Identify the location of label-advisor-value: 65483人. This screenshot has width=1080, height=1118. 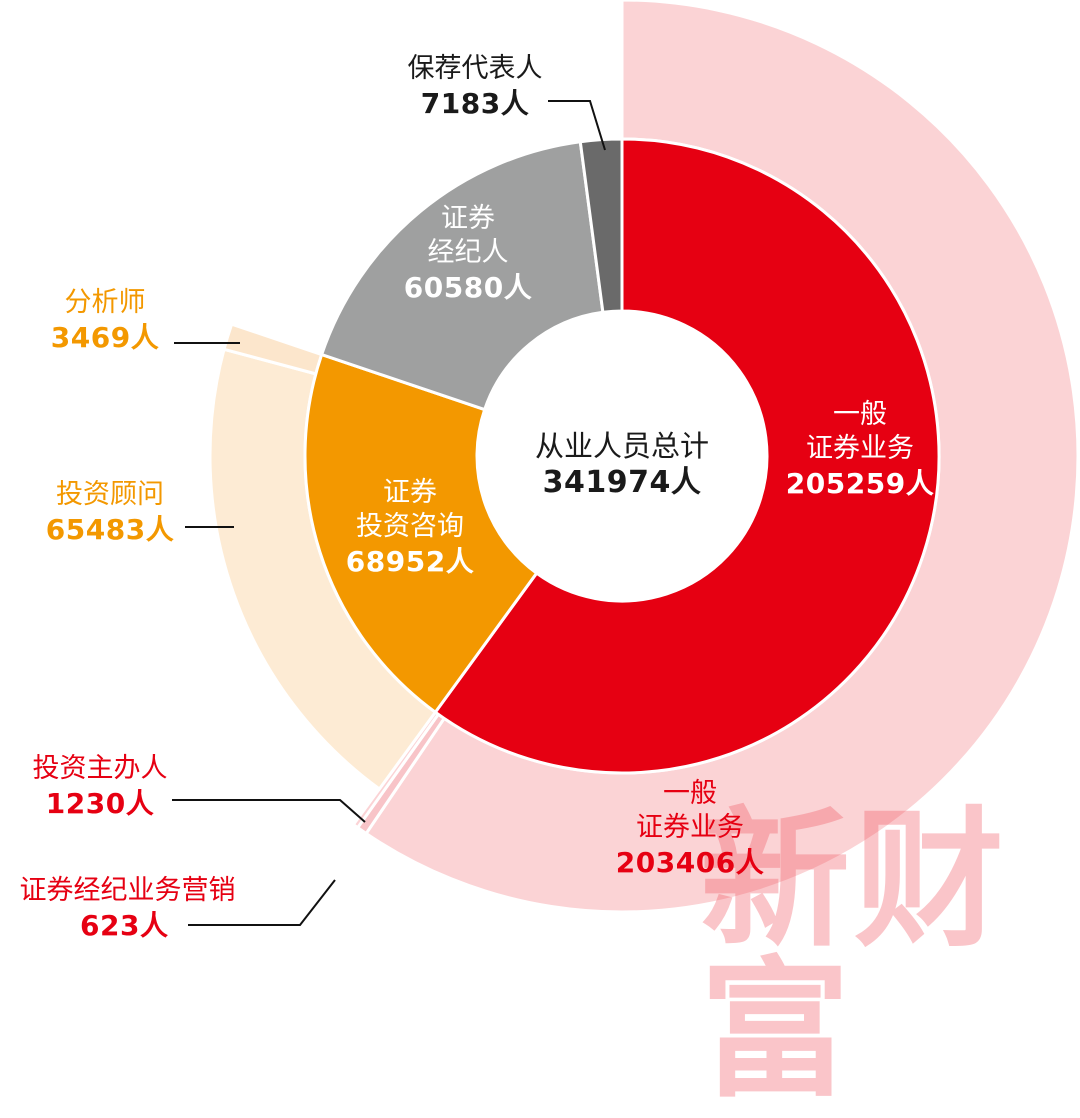
(110, 529).